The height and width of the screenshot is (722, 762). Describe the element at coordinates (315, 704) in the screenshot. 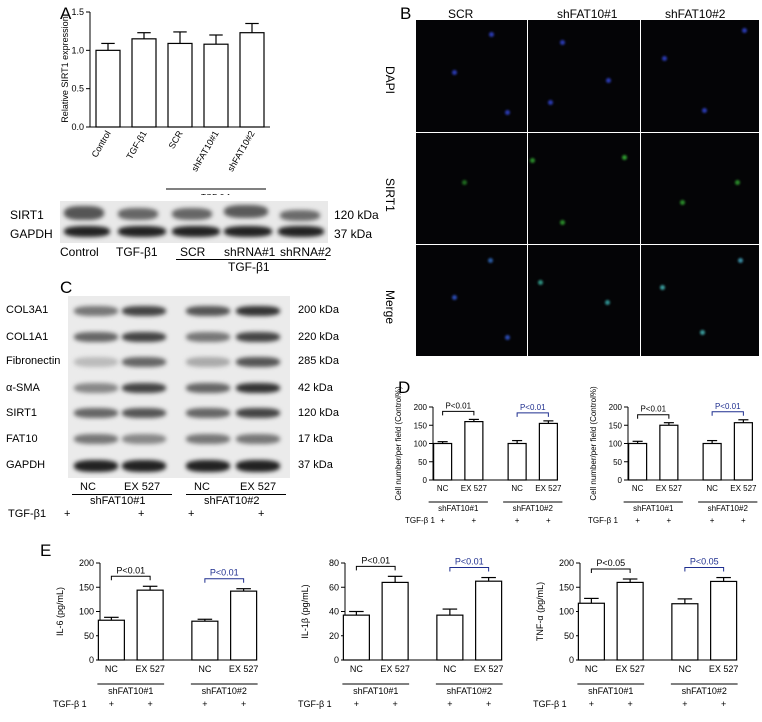

I see `tgf-label: TGF-β 1` at that location.